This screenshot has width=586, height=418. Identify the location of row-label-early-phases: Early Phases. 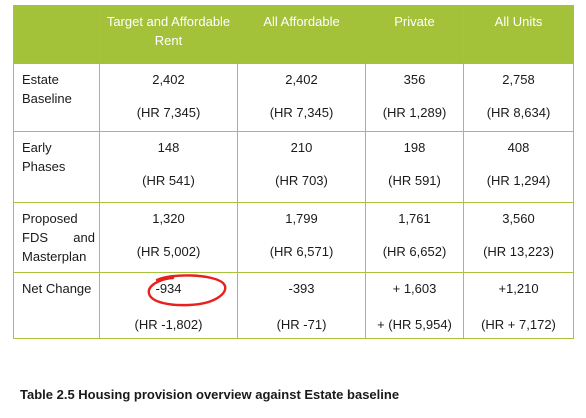
(56, 167).